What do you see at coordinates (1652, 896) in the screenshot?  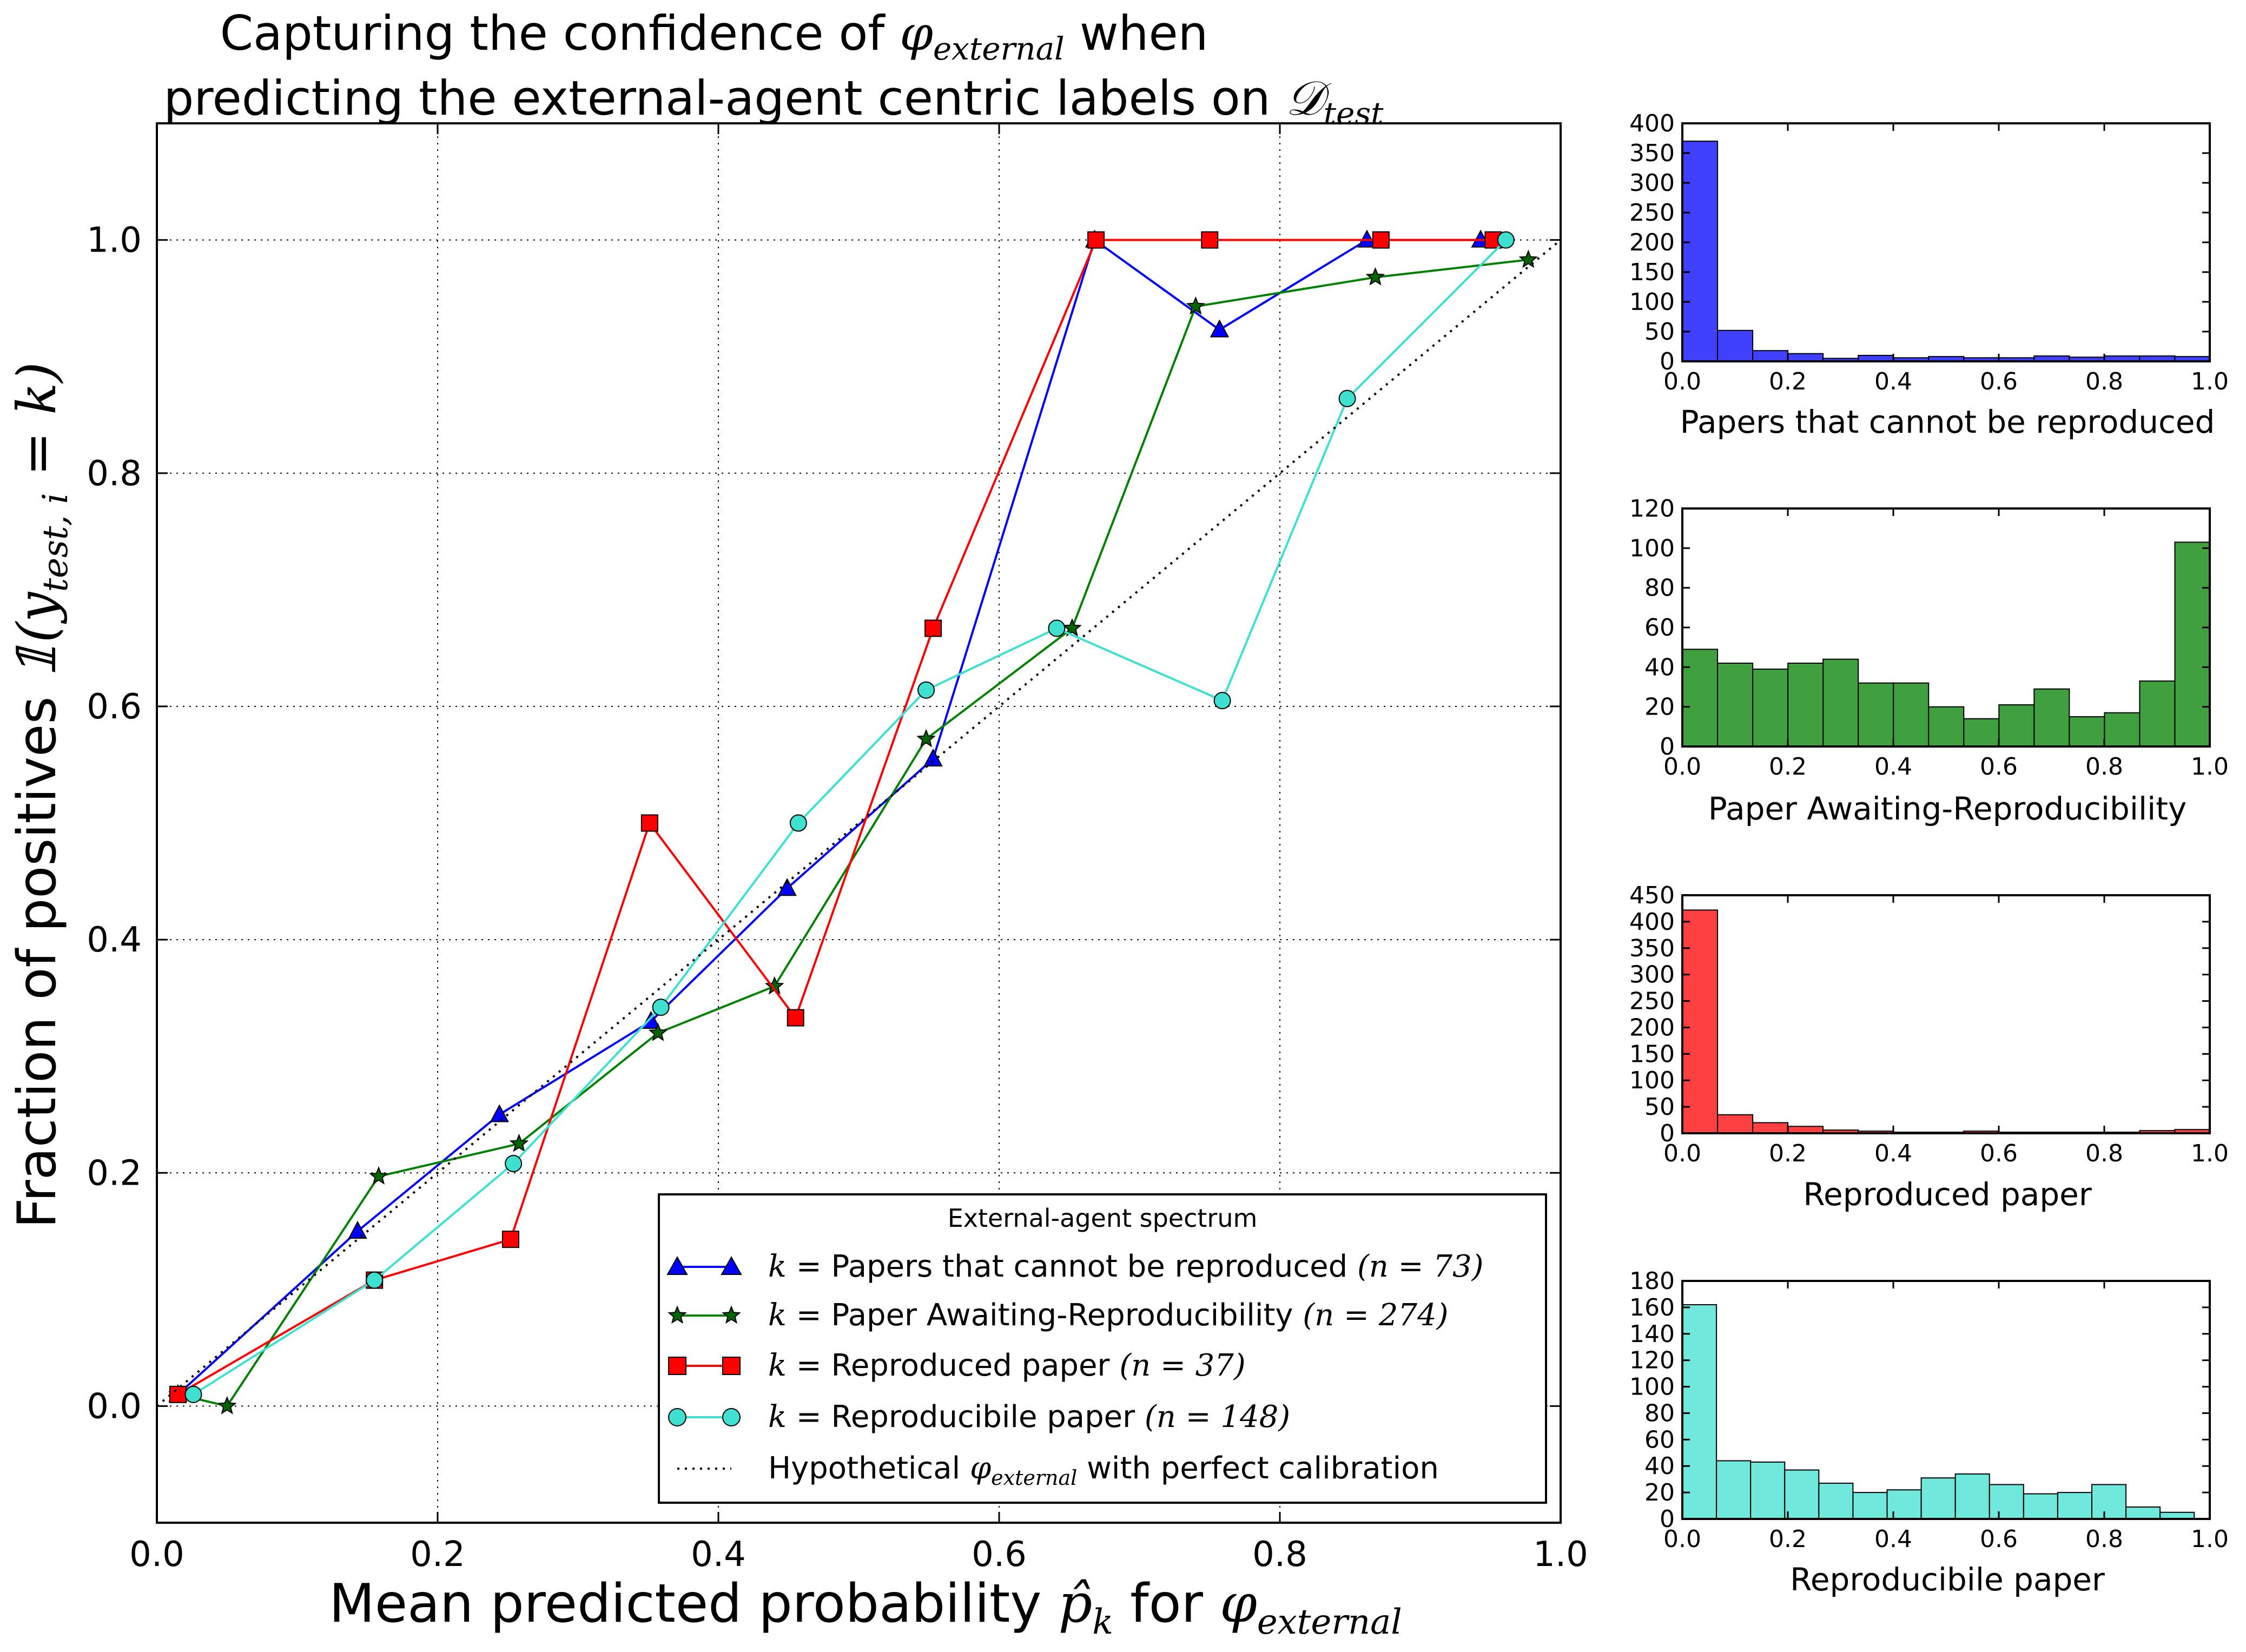 I see `y-tick-label: 450` at bounding box center [1652, 896].